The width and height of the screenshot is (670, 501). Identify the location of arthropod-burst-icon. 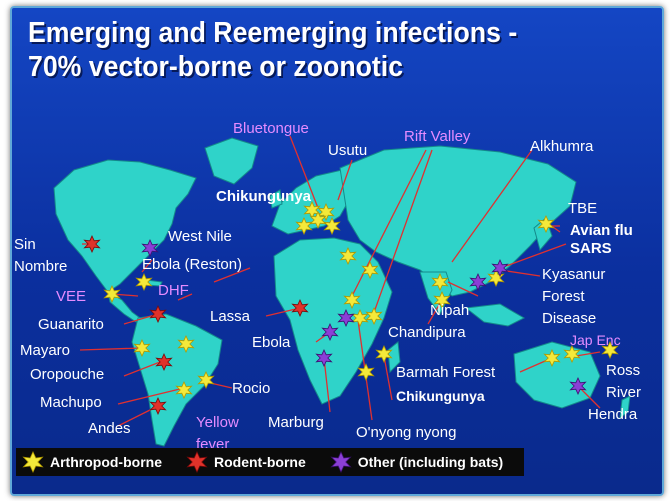
(33, 462).